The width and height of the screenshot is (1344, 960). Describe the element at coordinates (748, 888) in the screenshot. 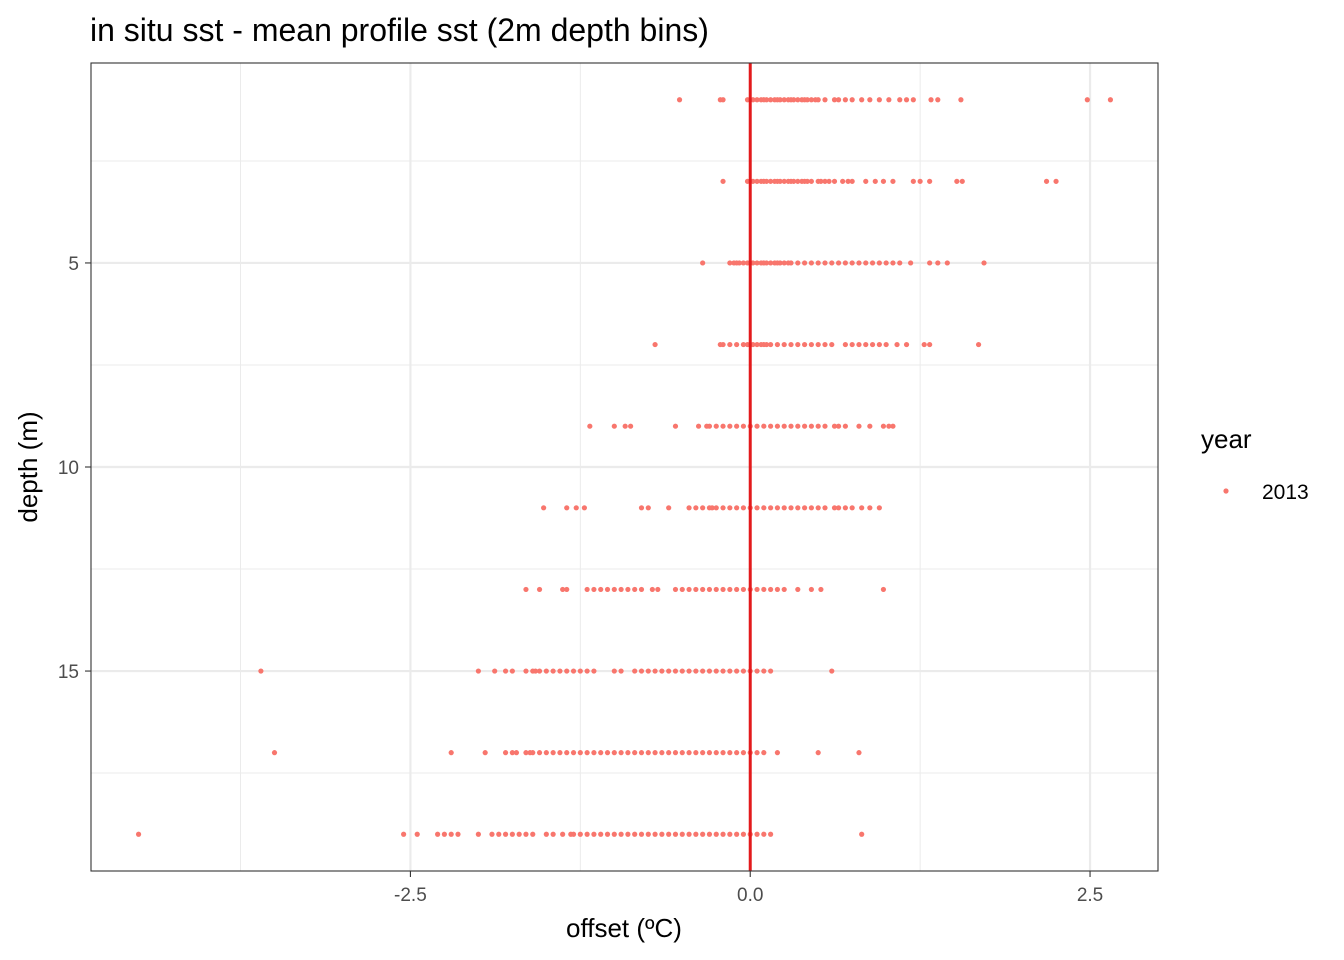

I see `x-axis: -2.5 0.0 2.5` at that location.